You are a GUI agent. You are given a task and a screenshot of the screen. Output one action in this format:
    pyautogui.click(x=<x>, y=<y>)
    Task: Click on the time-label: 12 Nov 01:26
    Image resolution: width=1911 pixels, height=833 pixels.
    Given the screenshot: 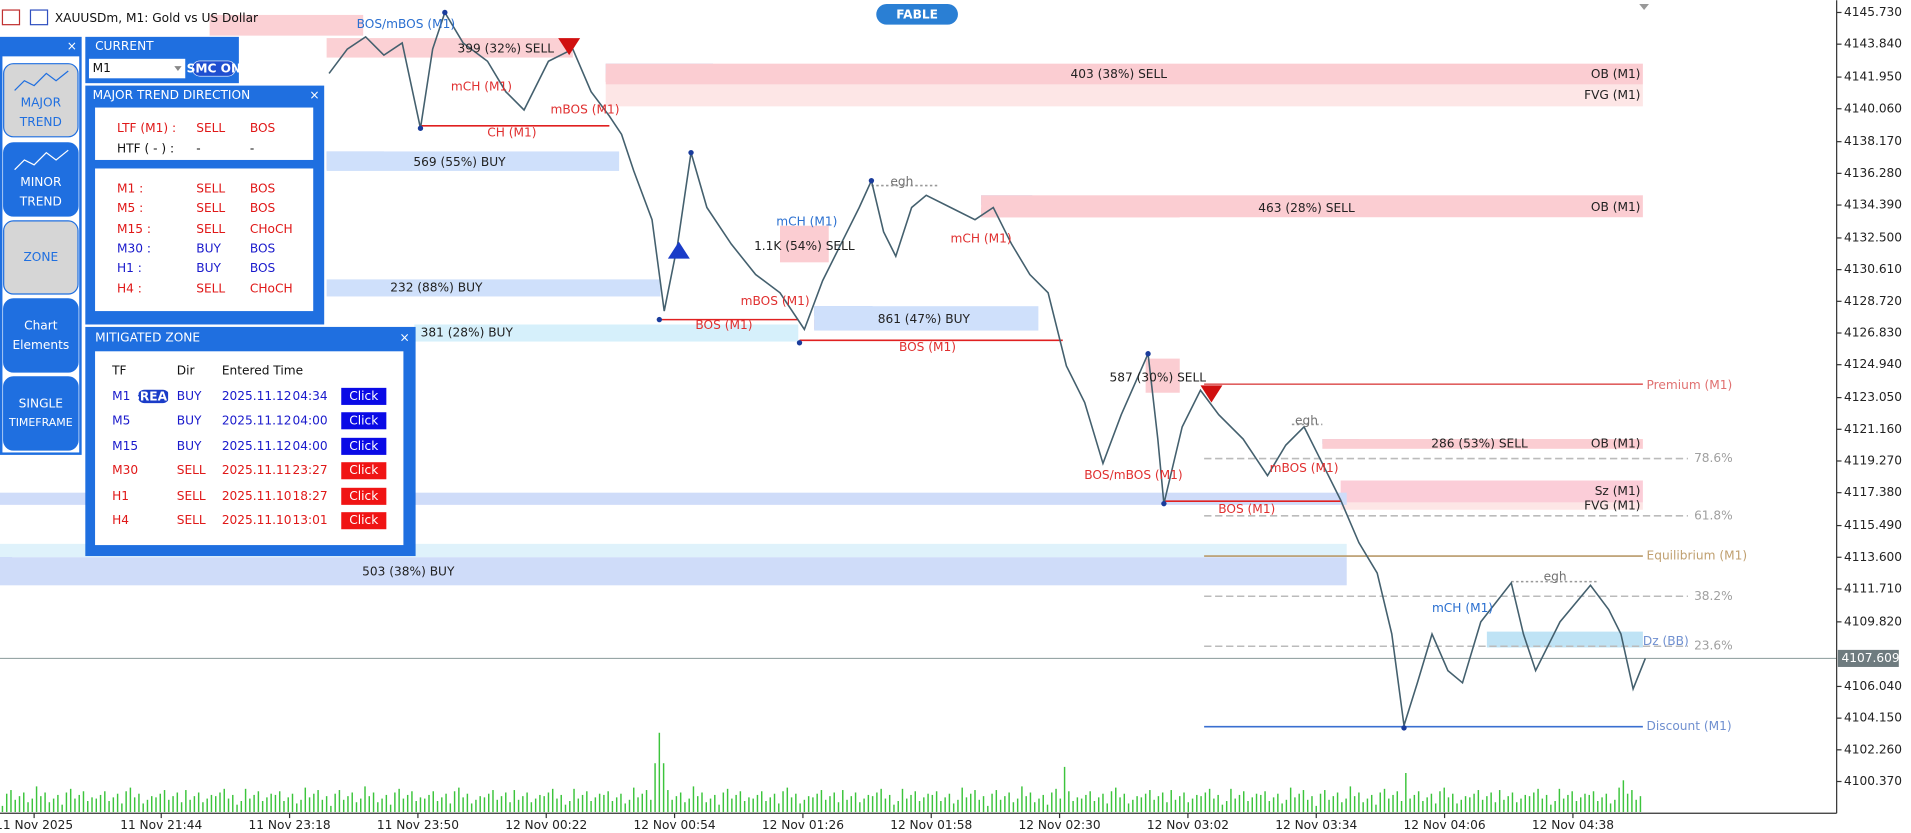 What is the action you would take?
    pyautogui.click(x=803, y=825)
    